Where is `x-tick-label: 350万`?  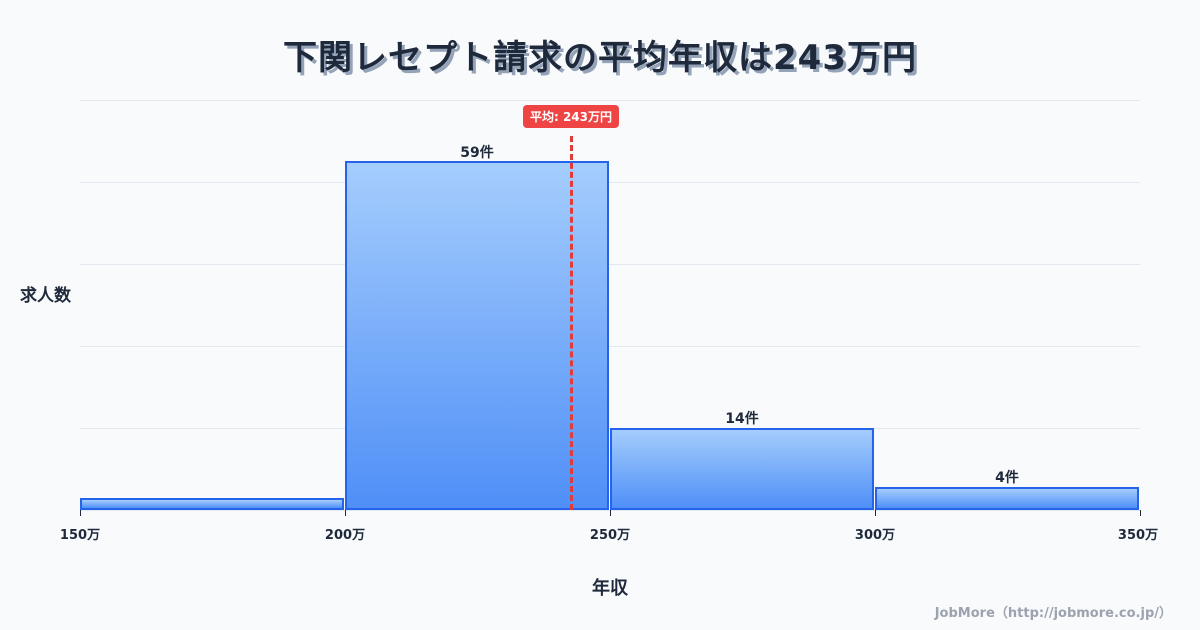
x-tick-label: 350万 is located at coordinates (1138, 535).